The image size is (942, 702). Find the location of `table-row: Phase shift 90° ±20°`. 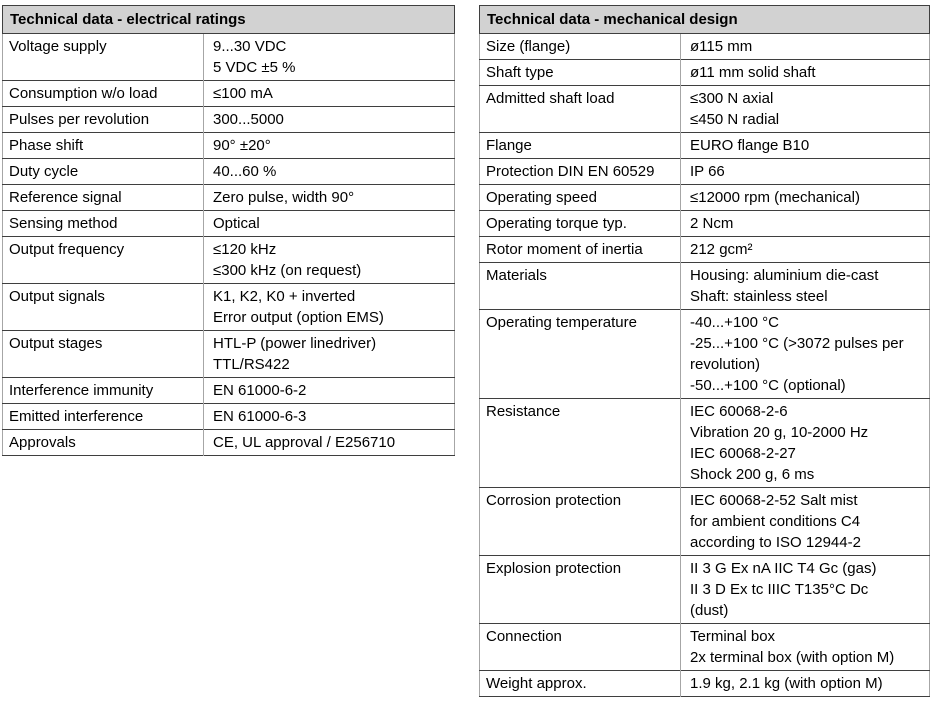

table-row: Phase shift 90° ±20° is located at coordinates (228, 145).